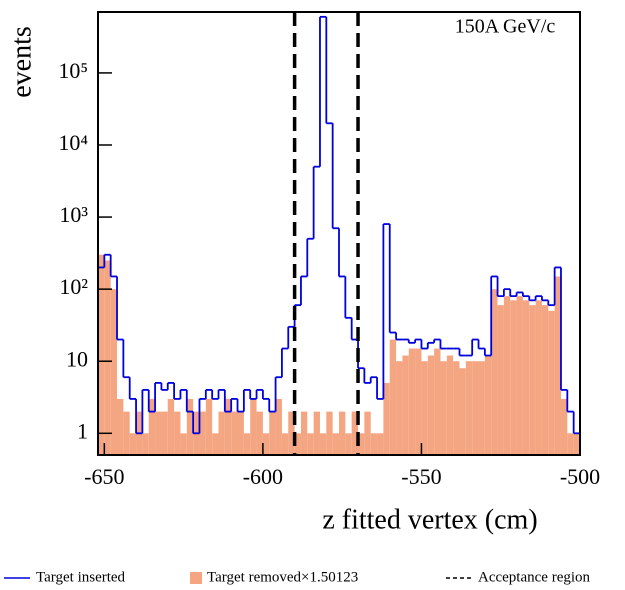 Image resolution: width=625 pixels, height=590 pixels. I want to click on legend-label: Target removed×1.50123, so click(282, 577).